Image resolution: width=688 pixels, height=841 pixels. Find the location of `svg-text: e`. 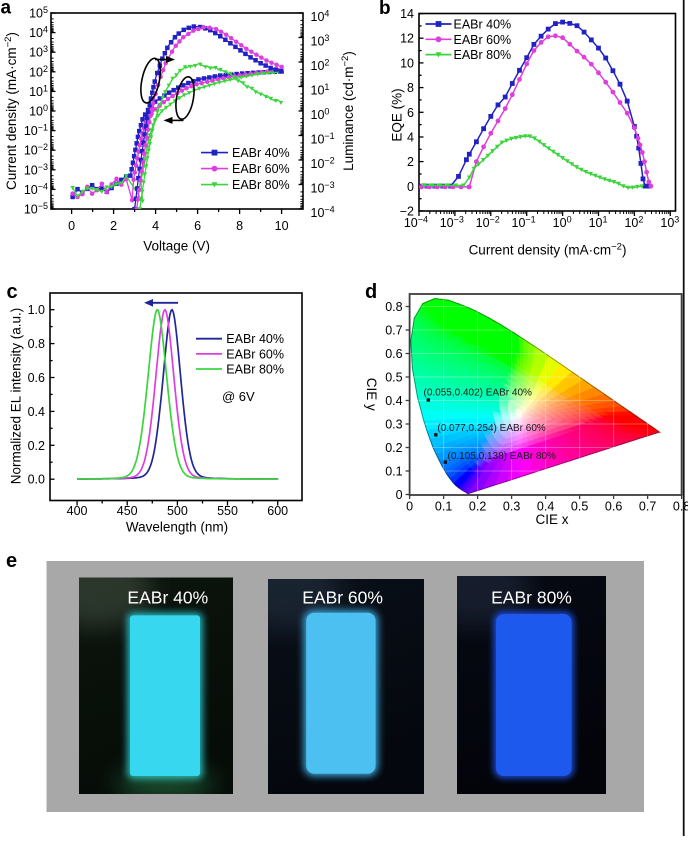

svg-text: e is located at coordinates (11, 561).